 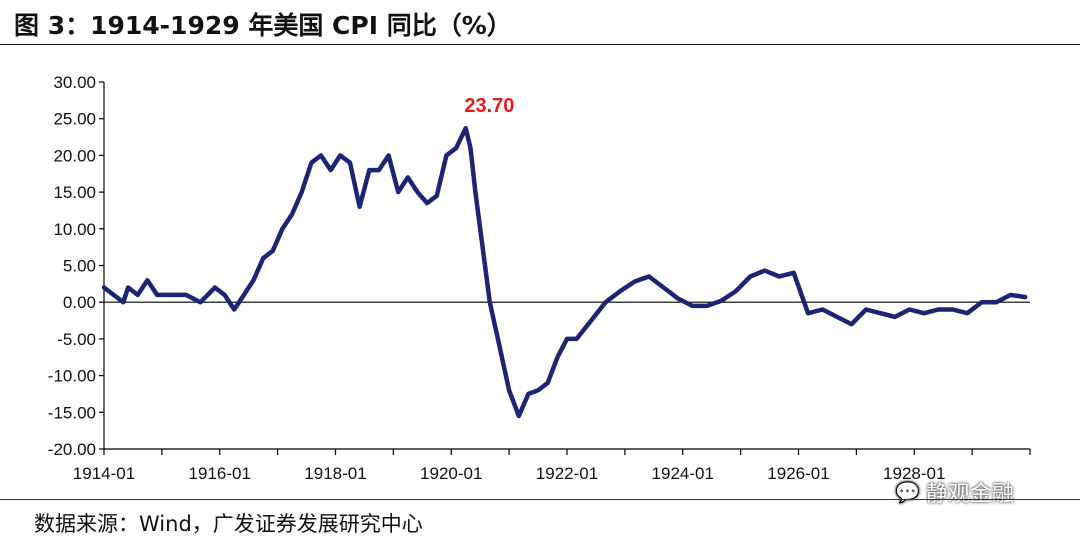 I want to click on title-divider, so click(x=540, y=44).